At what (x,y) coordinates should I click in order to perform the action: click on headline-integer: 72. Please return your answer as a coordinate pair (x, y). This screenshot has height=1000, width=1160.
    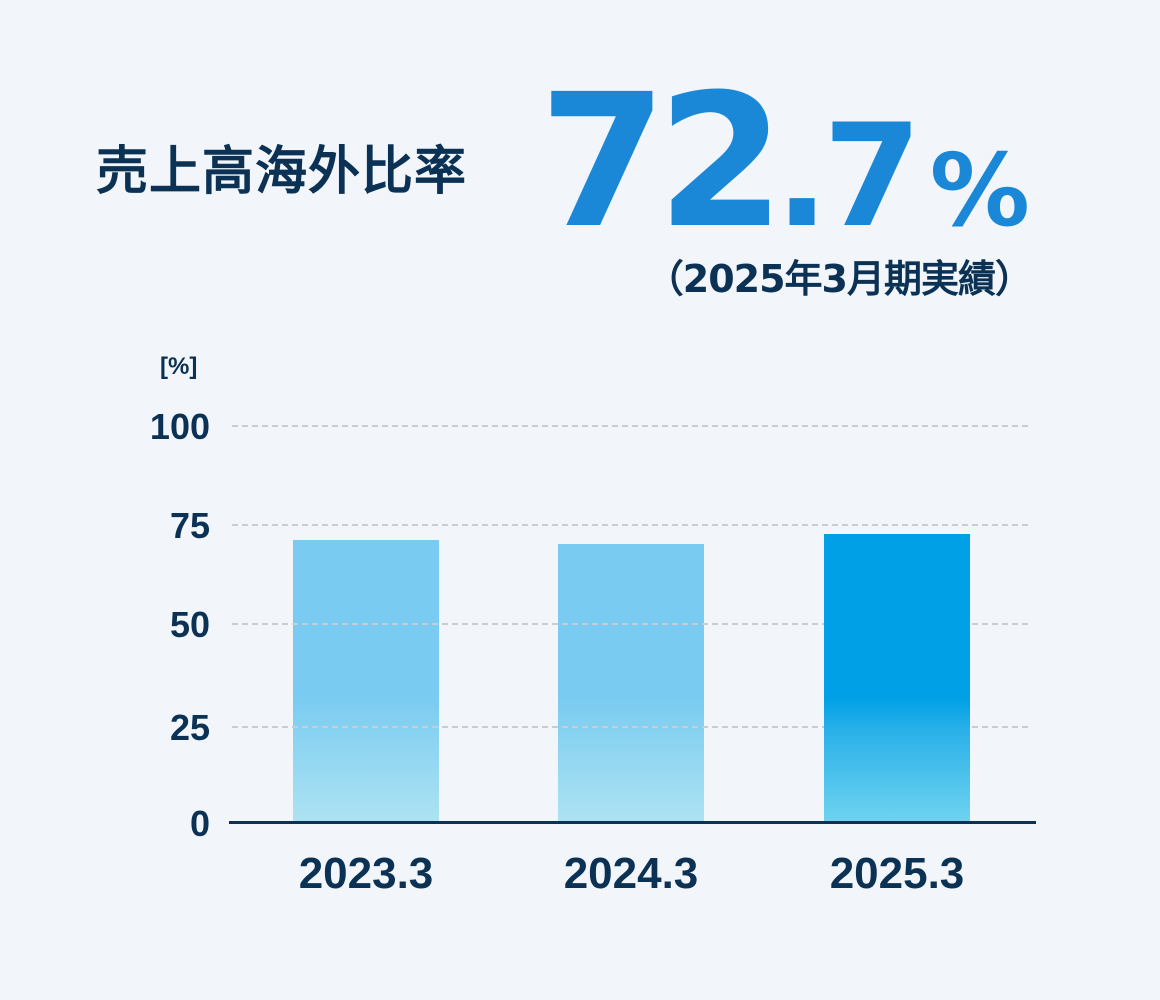
    Looking at the image, I should click on (661, 162).